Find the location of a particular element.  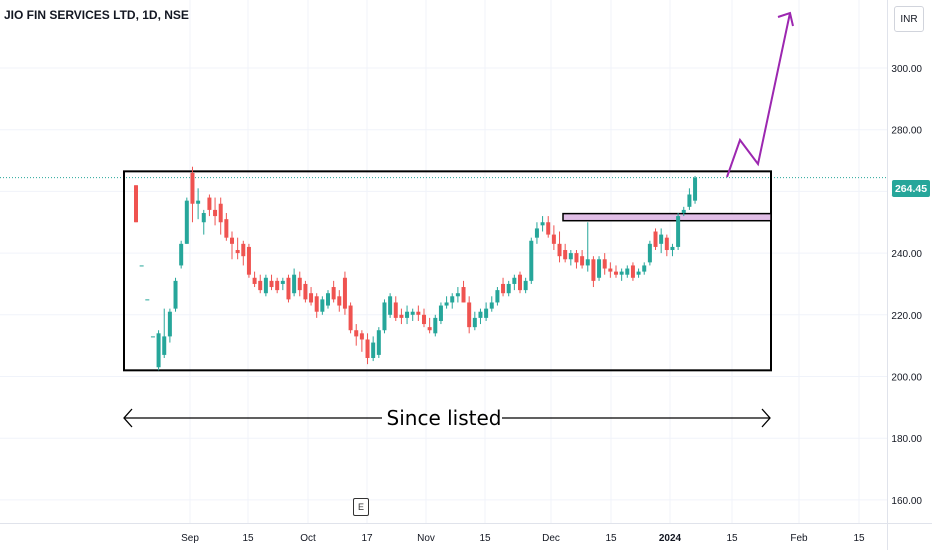

x-tick-label: 2024 is located at coordinates (670, 538).